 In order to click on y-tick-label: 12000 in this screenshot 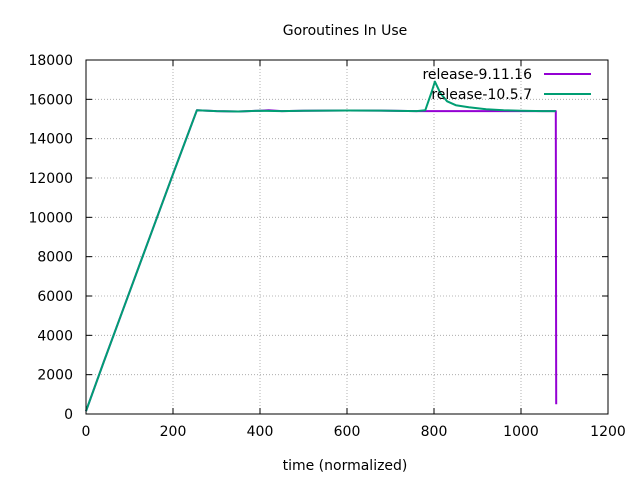, I will do `click(50, 179)`.